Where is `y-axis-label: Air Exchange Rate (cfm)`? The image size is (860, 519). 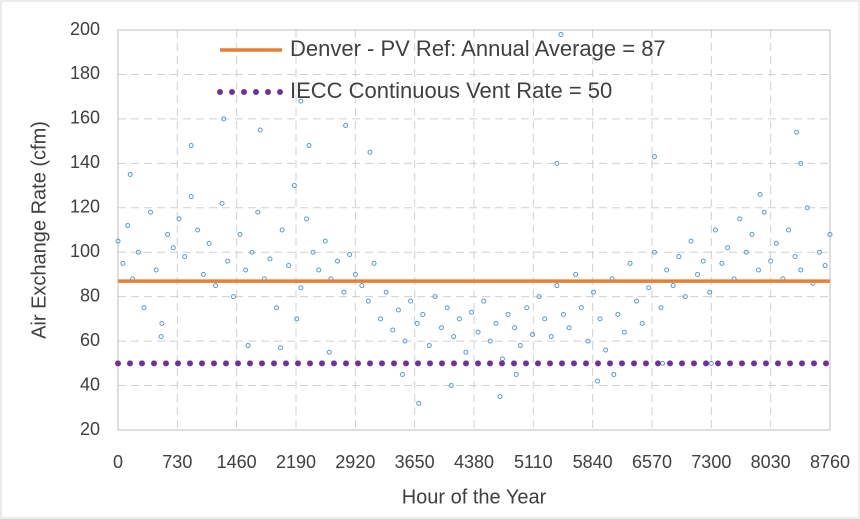 y-axis-label: Air Exchange Rate (cfm) is located at coordinates (39, 230).